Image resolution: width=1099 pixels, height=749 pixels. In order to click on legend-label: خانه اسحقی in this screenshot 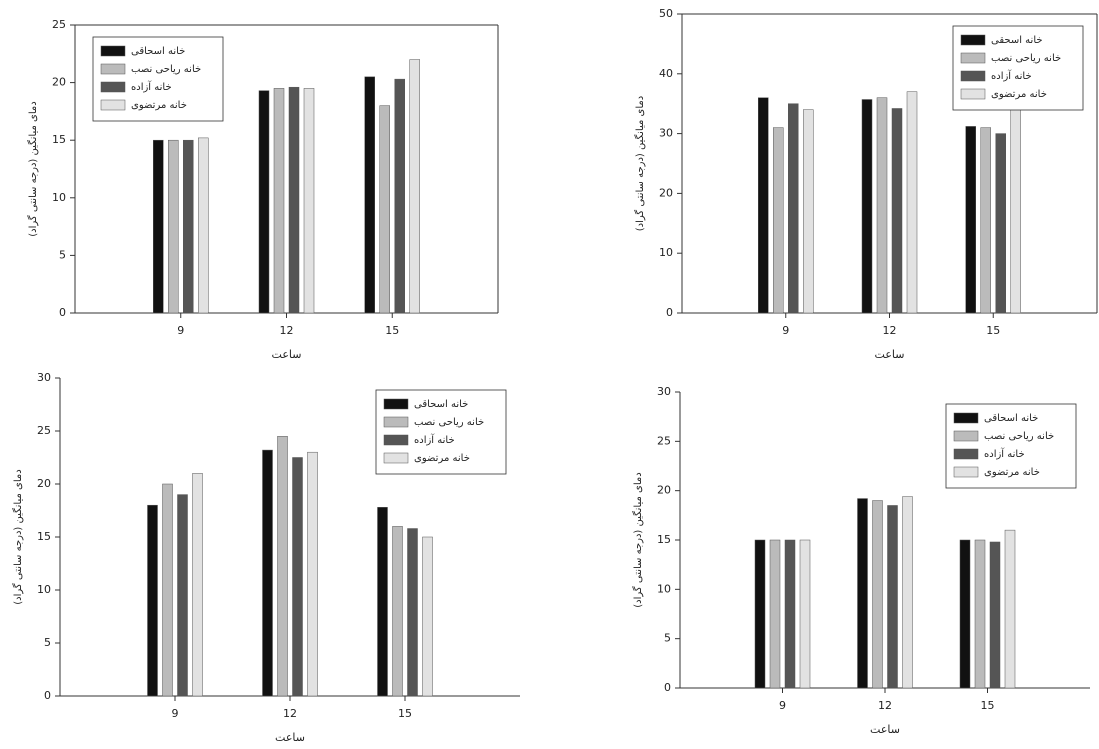, I will do `click(1017, 40)`.